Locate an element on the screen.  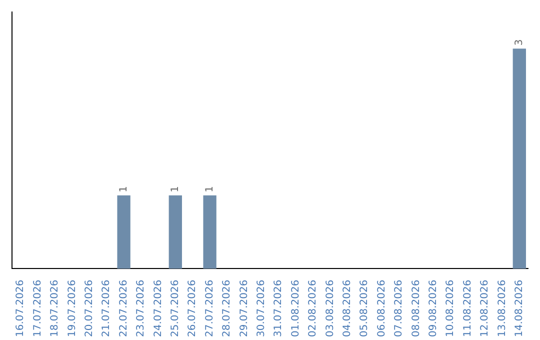
x-tick-label: 04.08.2026 is located at coordinates (347, 309).